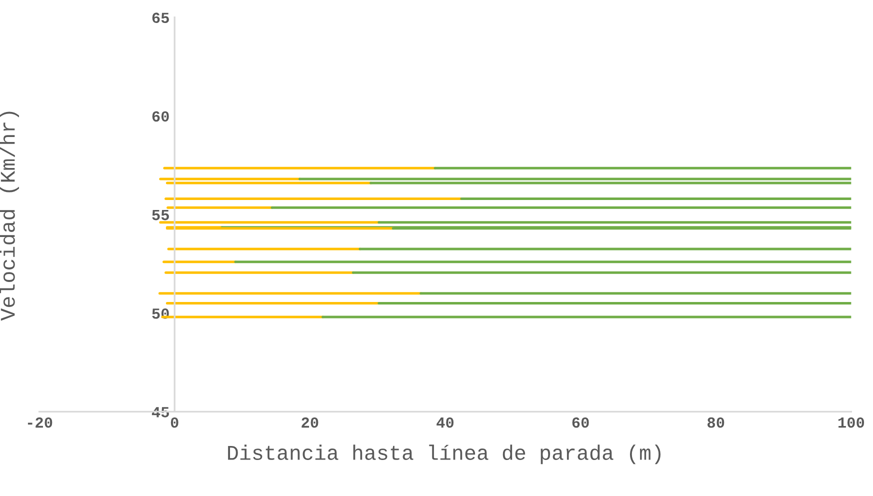 This screenshot has width=873, height=496. Describe the element at coordinates (310, 422) in the screenshot. I see `x-tick-label: 20` at that location.